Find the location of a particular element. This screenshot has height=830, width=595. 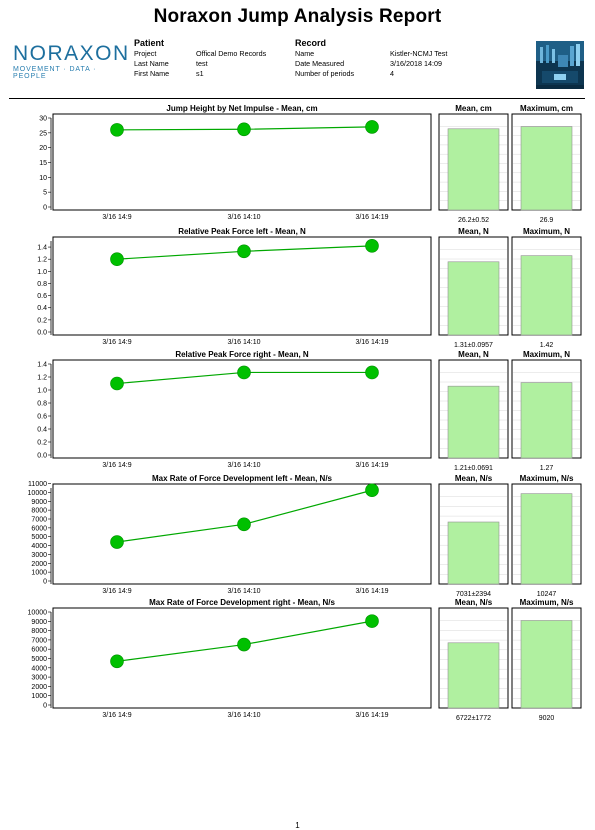

field-label: Date Measured is located at coordinates (320, 63).